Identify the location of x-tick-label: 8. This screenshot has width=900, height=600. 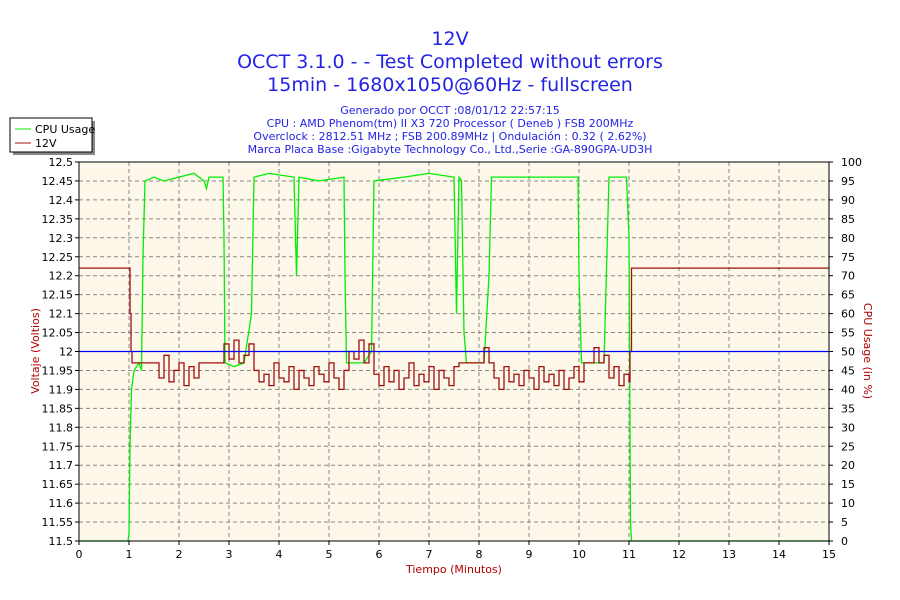
(479, 554).